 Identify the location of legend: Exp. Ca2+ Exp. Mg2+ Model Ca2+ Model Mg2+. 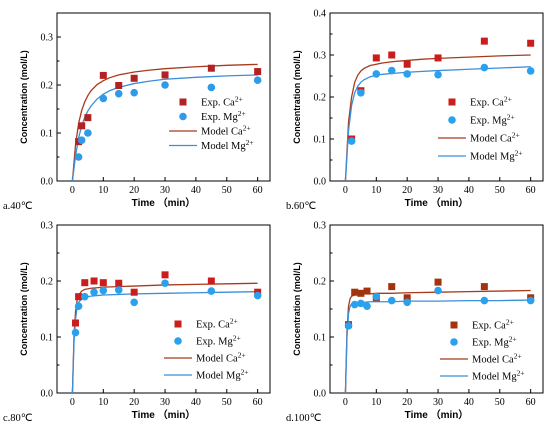
(206, 349).